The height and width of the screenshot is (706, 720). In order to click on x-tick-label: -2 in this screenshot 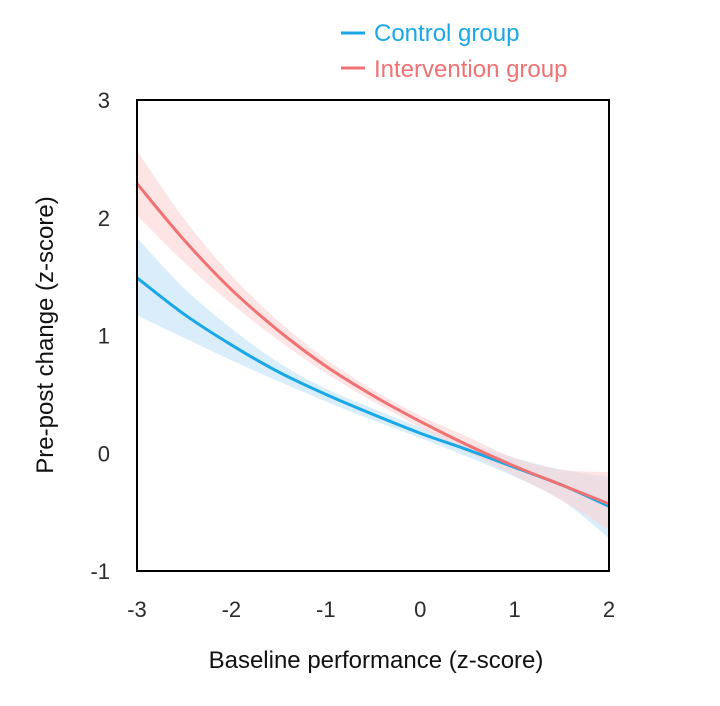, I will do `click(232, 609)`.